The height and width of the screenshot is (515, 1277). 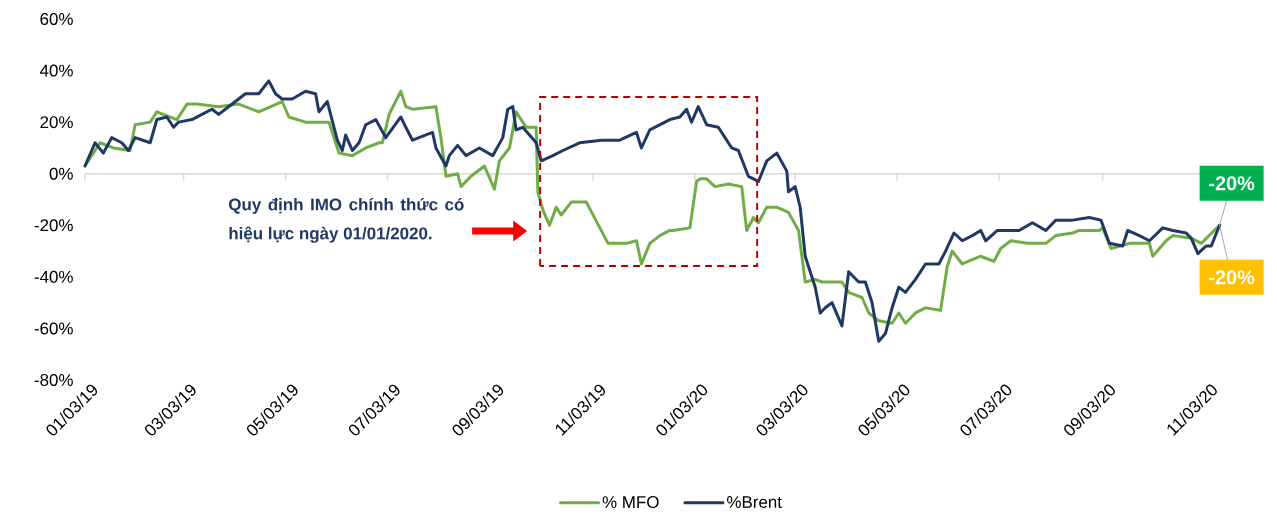 I want to click on y-tick-label: 40%, so click(x=56, y=70).